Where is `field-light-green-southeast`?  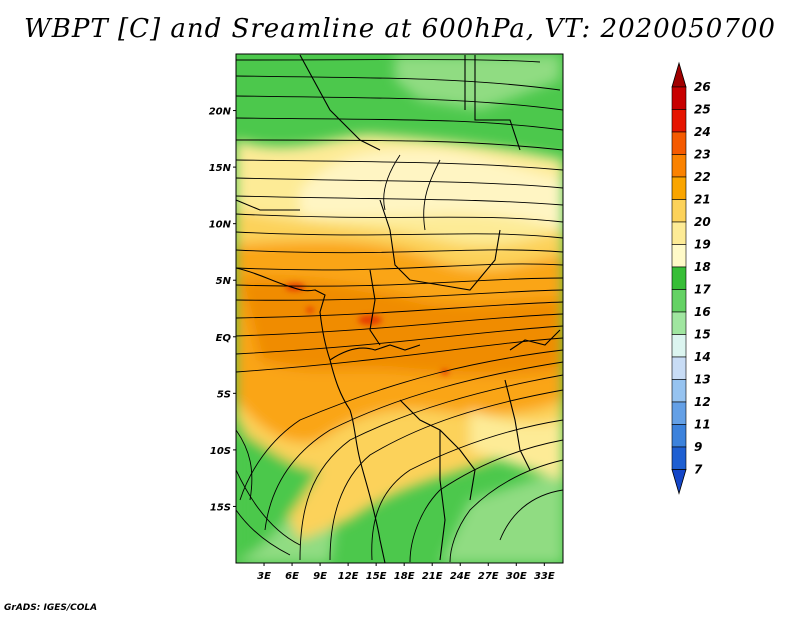
field-light-green-southeast is located at coordinates (501, 516).